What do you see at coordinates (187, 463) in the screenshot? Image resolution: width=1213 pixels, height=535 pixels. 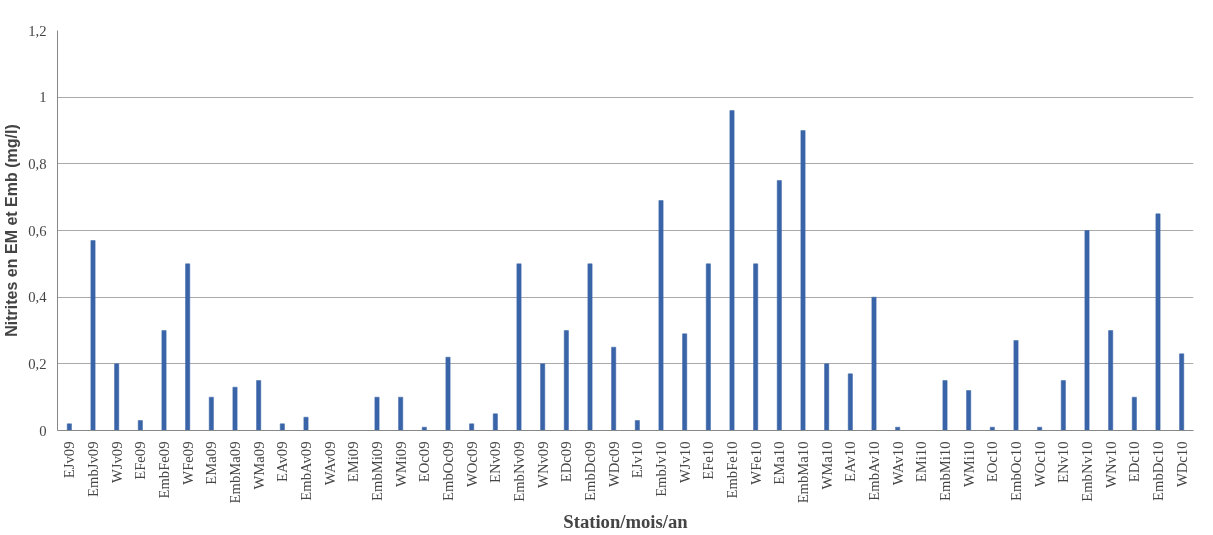 I see `x-tick-label: WFe09` at bounding box center [187, 463].